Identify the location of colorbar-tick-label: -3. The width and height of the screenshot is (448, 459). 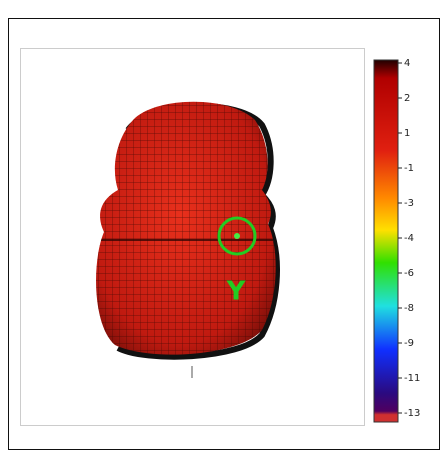
(409, 203).